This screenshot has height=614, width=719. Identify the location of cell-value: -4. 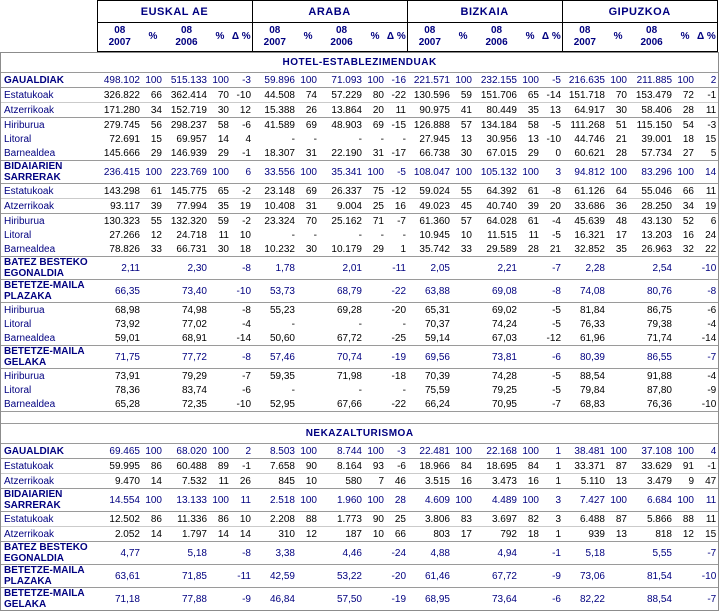
(712, 324).